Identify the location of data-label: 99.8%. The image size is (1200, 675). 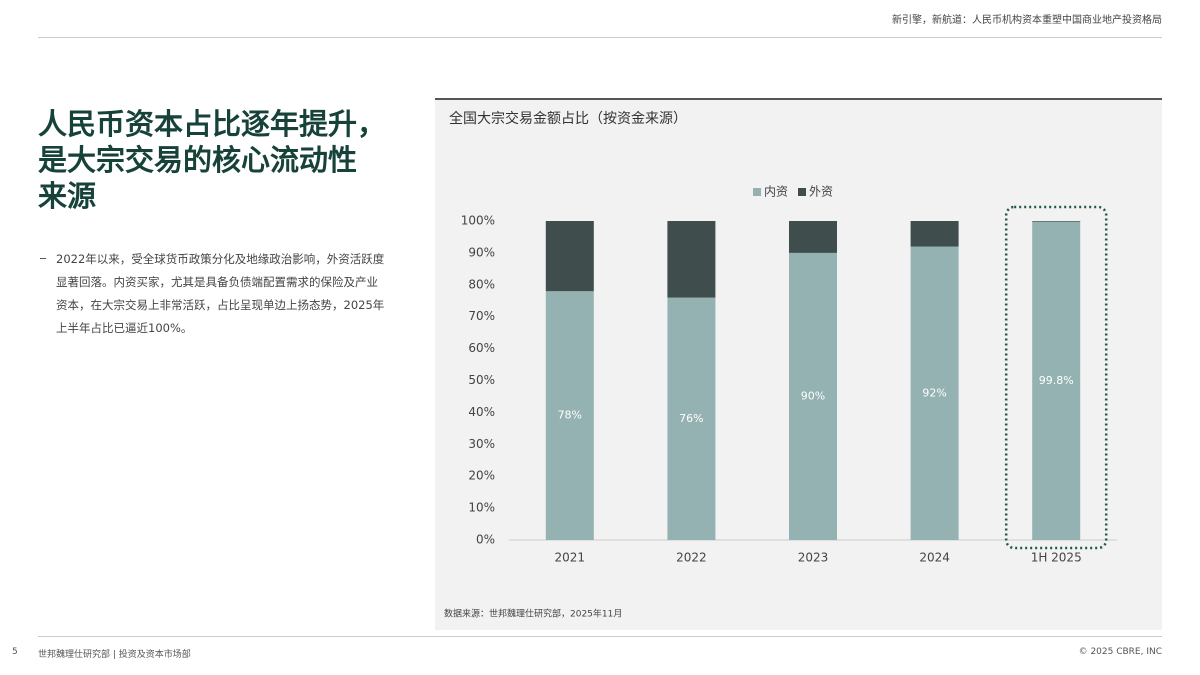
(1056, 380).